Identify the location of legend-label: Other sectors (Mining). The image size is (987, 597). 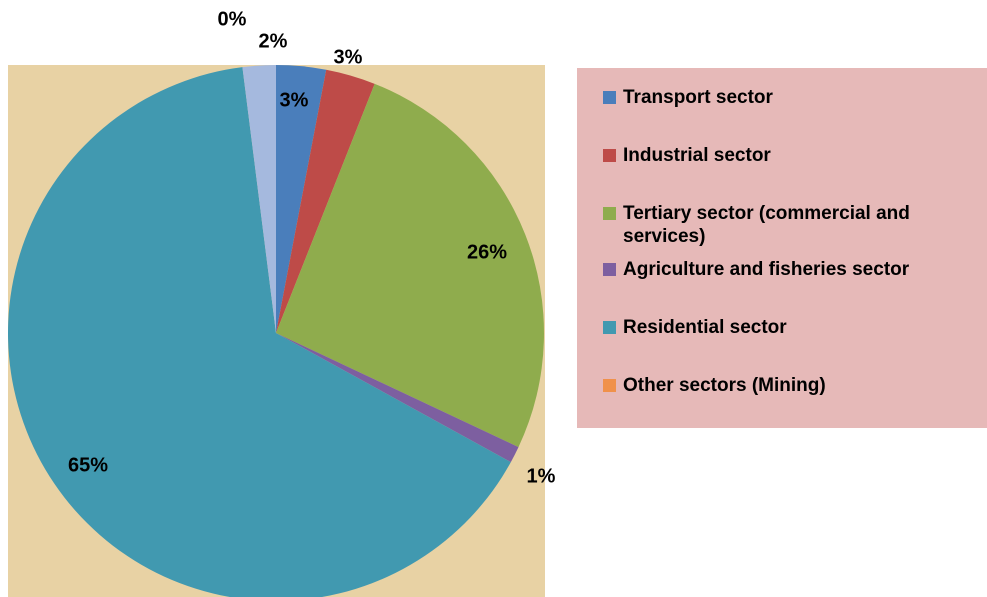
(724, 385).